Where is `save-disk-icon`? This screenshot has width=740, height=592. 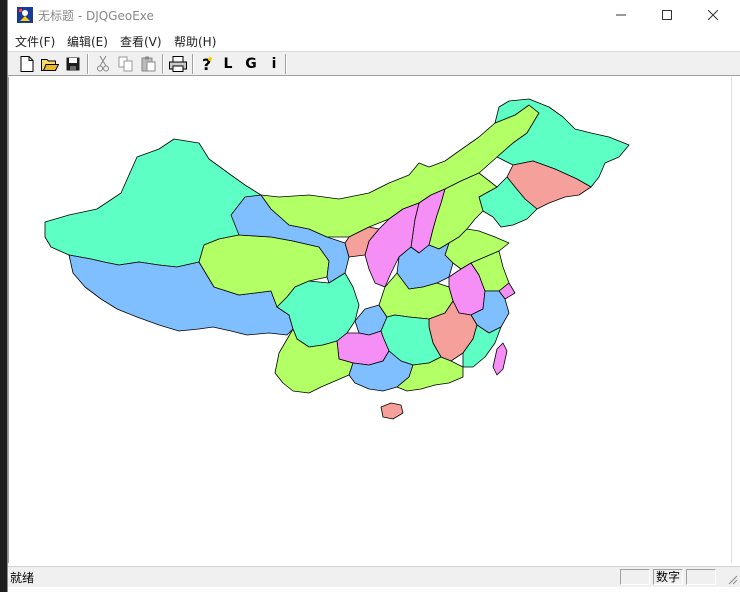
save-disk-icon is located at coordinates (73, 64).